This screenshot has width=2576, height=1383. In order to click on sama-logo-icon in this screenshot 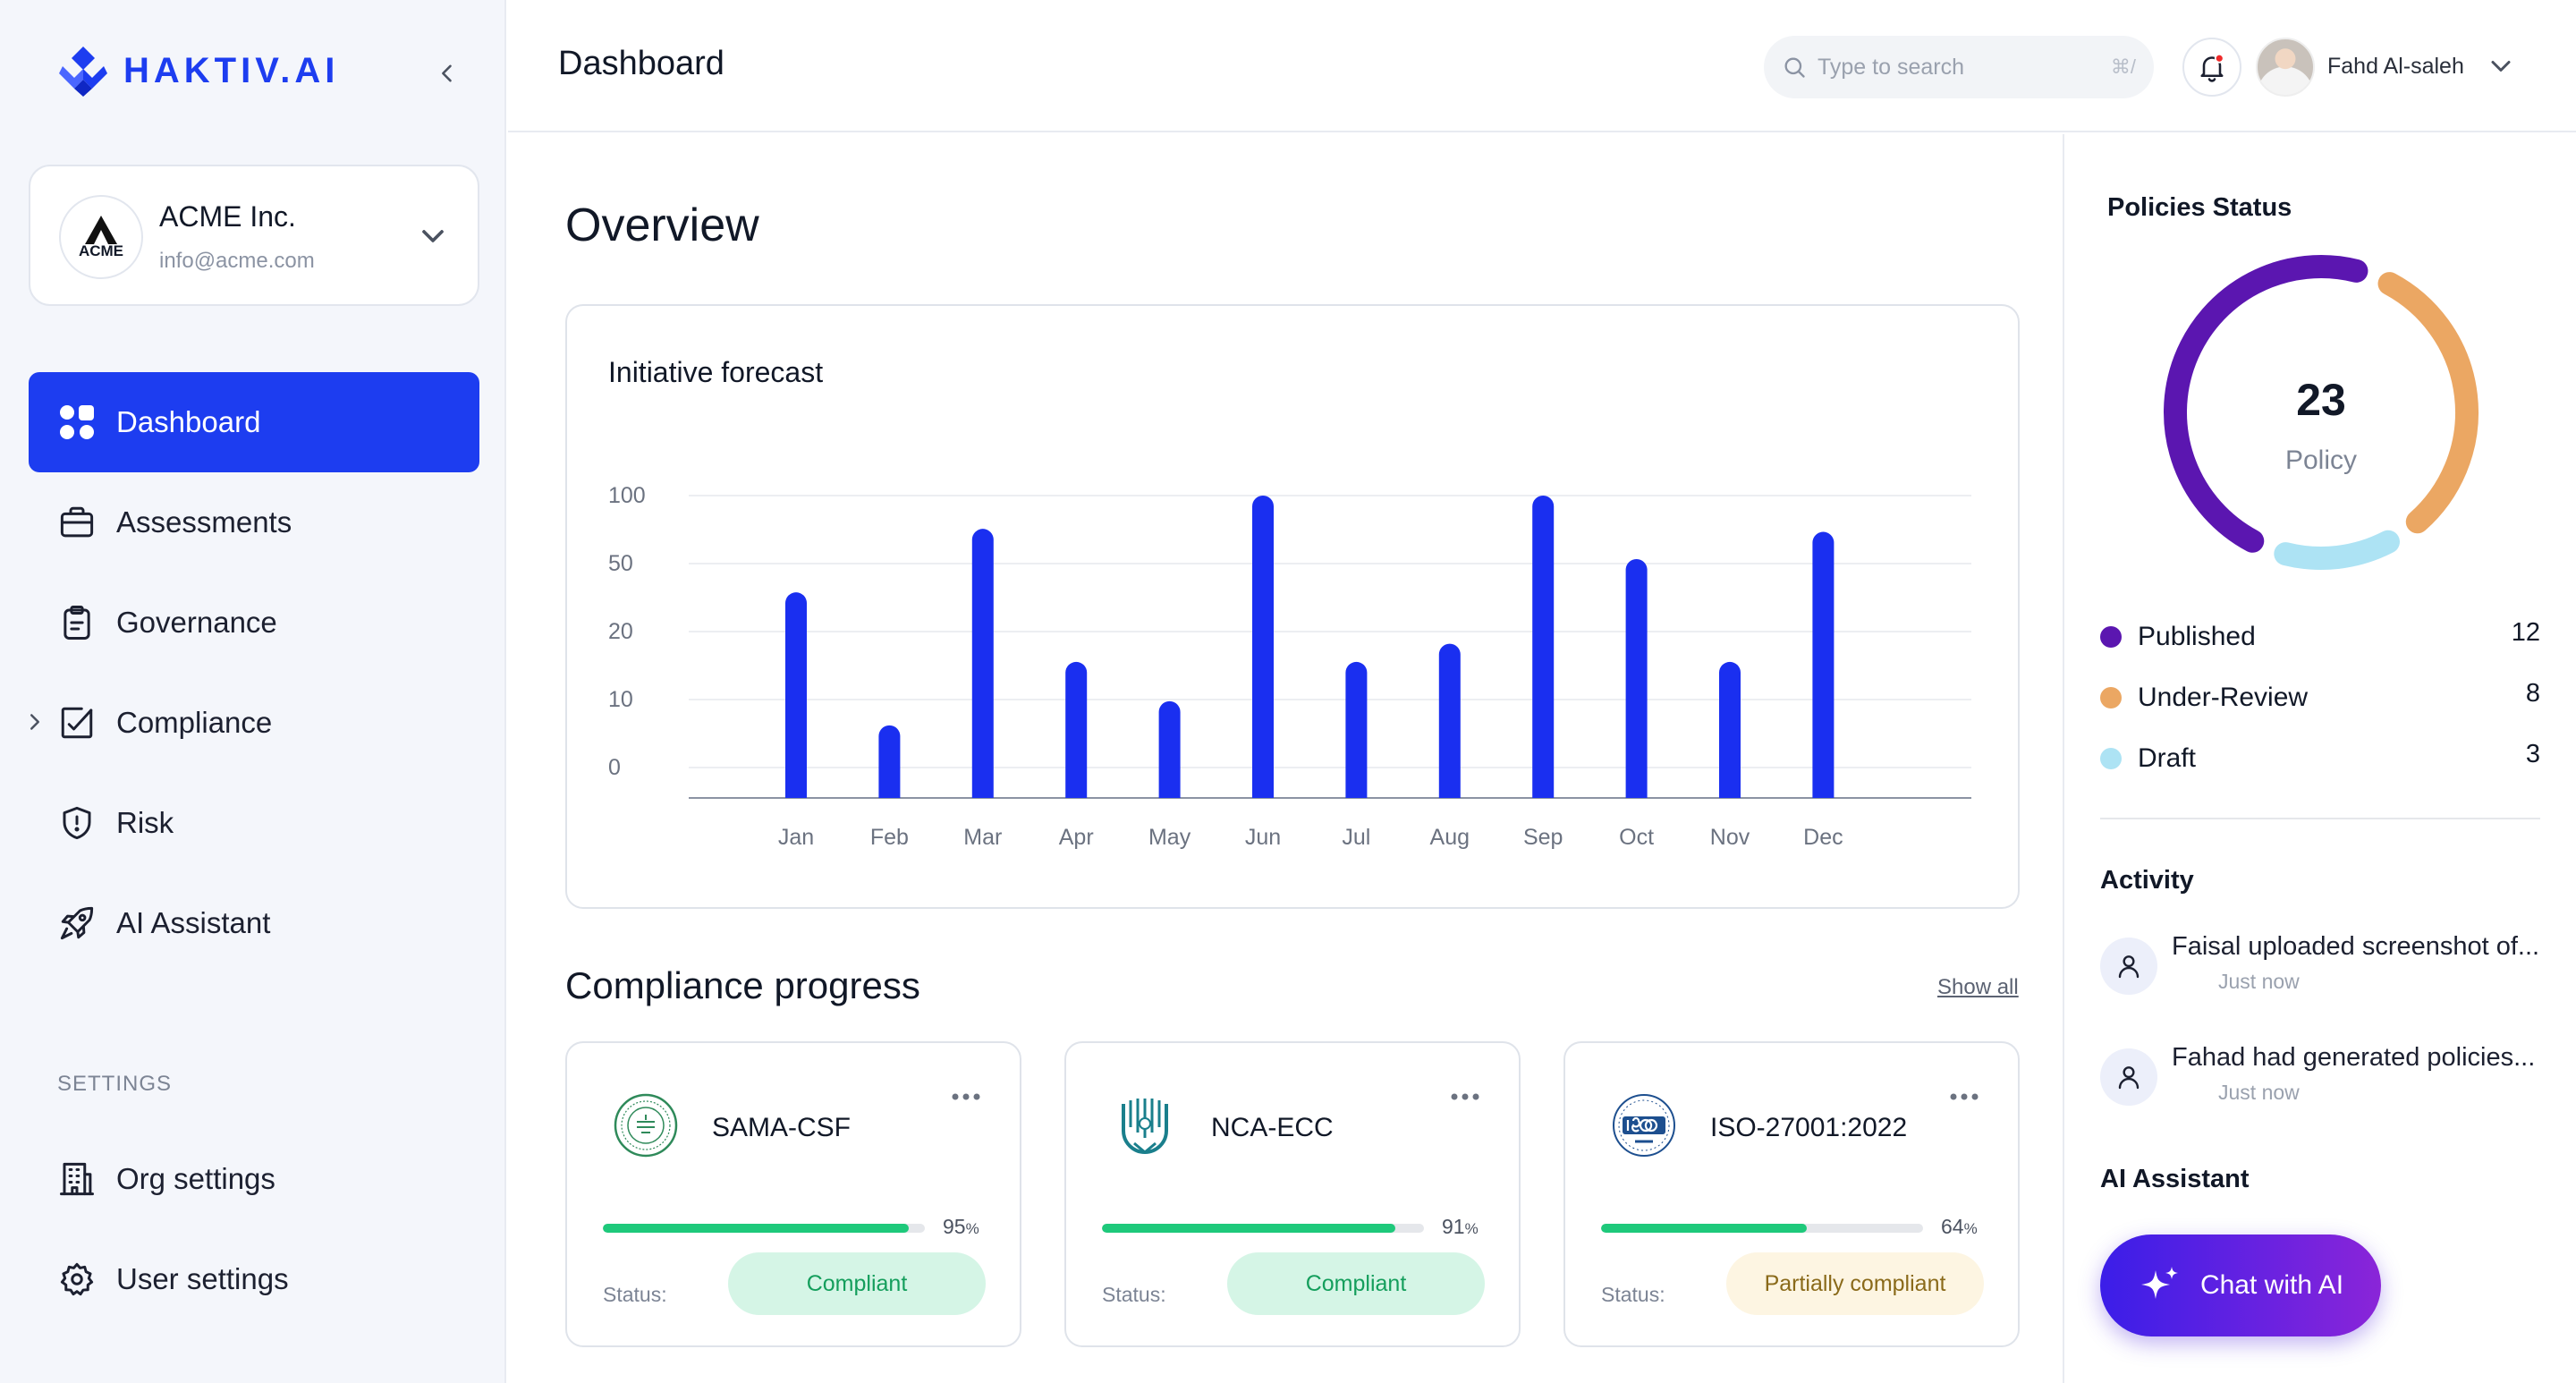, I will do `click(646, 1125)`.